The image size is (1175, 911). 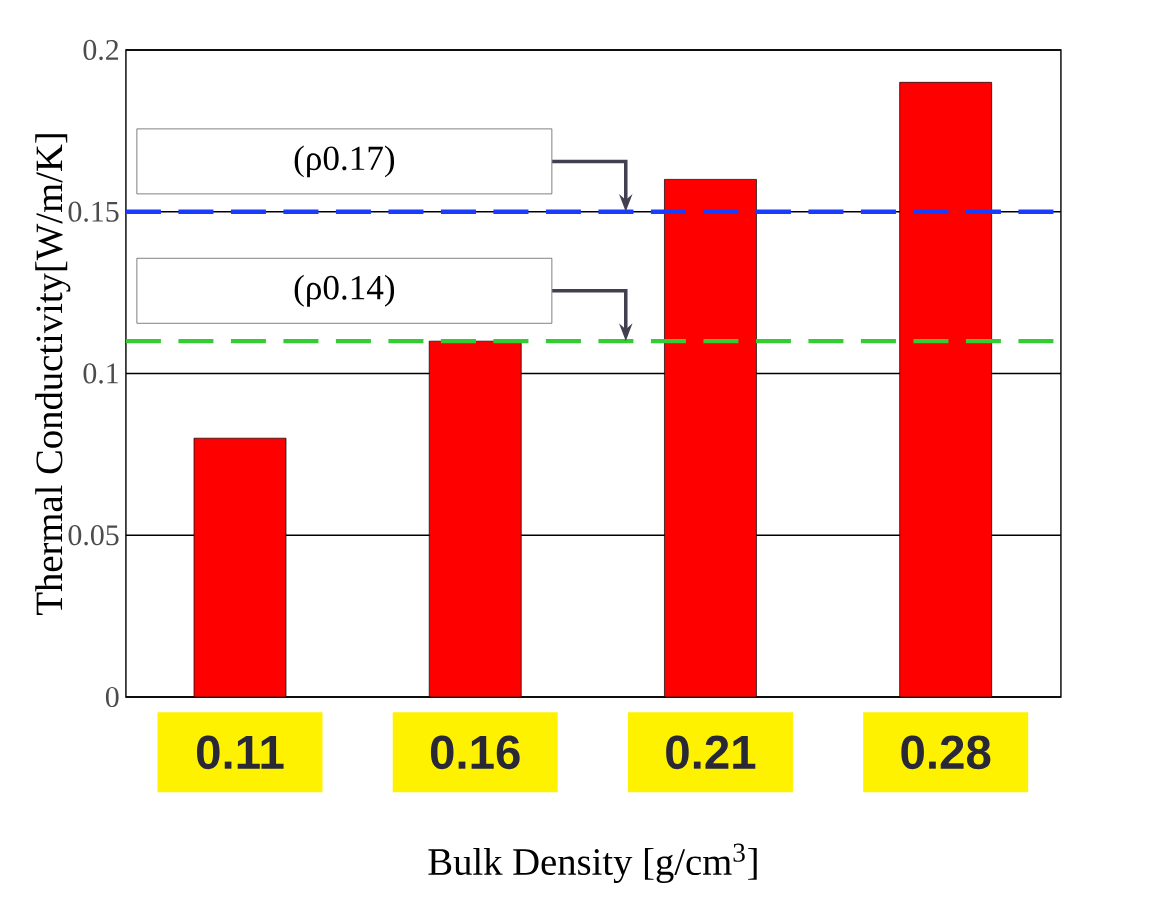 I want to click on x-tick-label: 0.11, so click(x=240, y=752).